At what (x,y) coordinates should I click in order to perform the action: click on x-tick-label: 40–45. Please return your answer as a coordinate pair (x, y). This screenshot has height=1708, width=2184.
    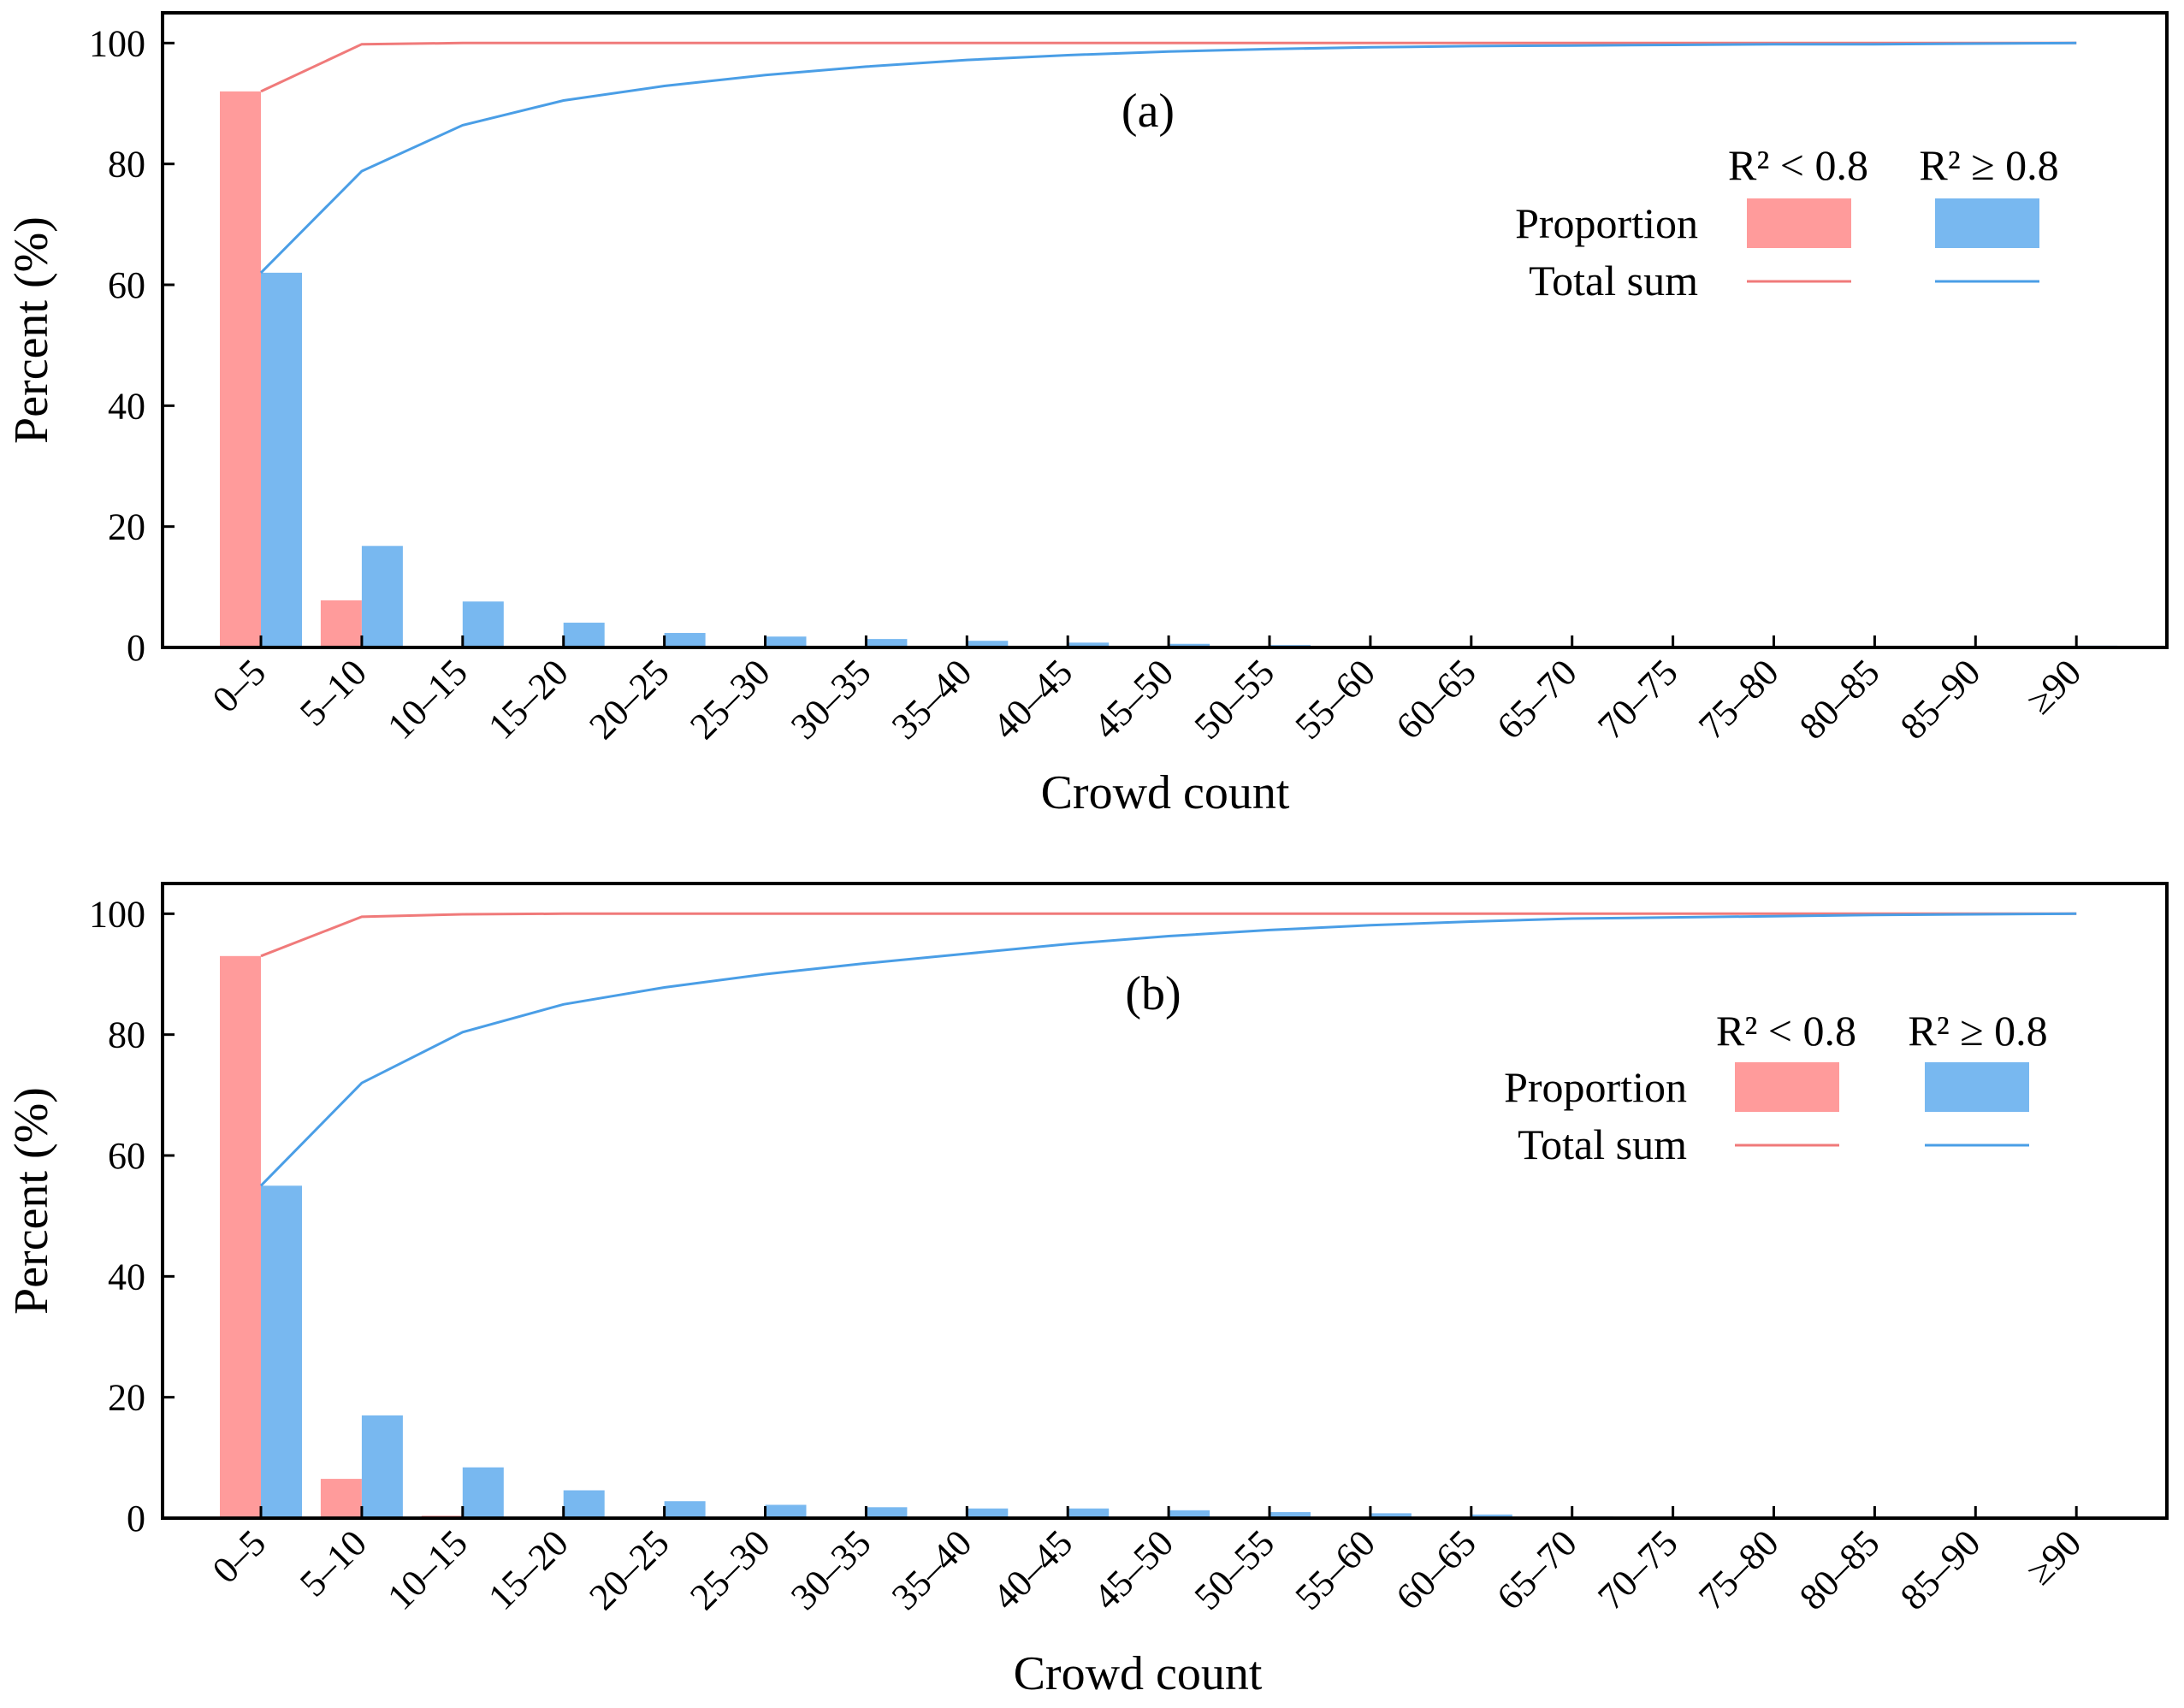
    Looking at the image, I should click on (1032, 1569).